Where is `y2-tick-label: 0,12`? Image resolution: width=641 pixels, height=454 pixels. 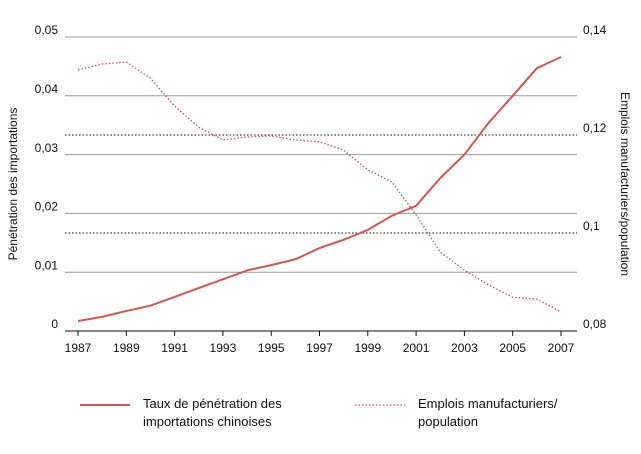
y2-tick-label: 0,12 is located at coordinates (595, 128).